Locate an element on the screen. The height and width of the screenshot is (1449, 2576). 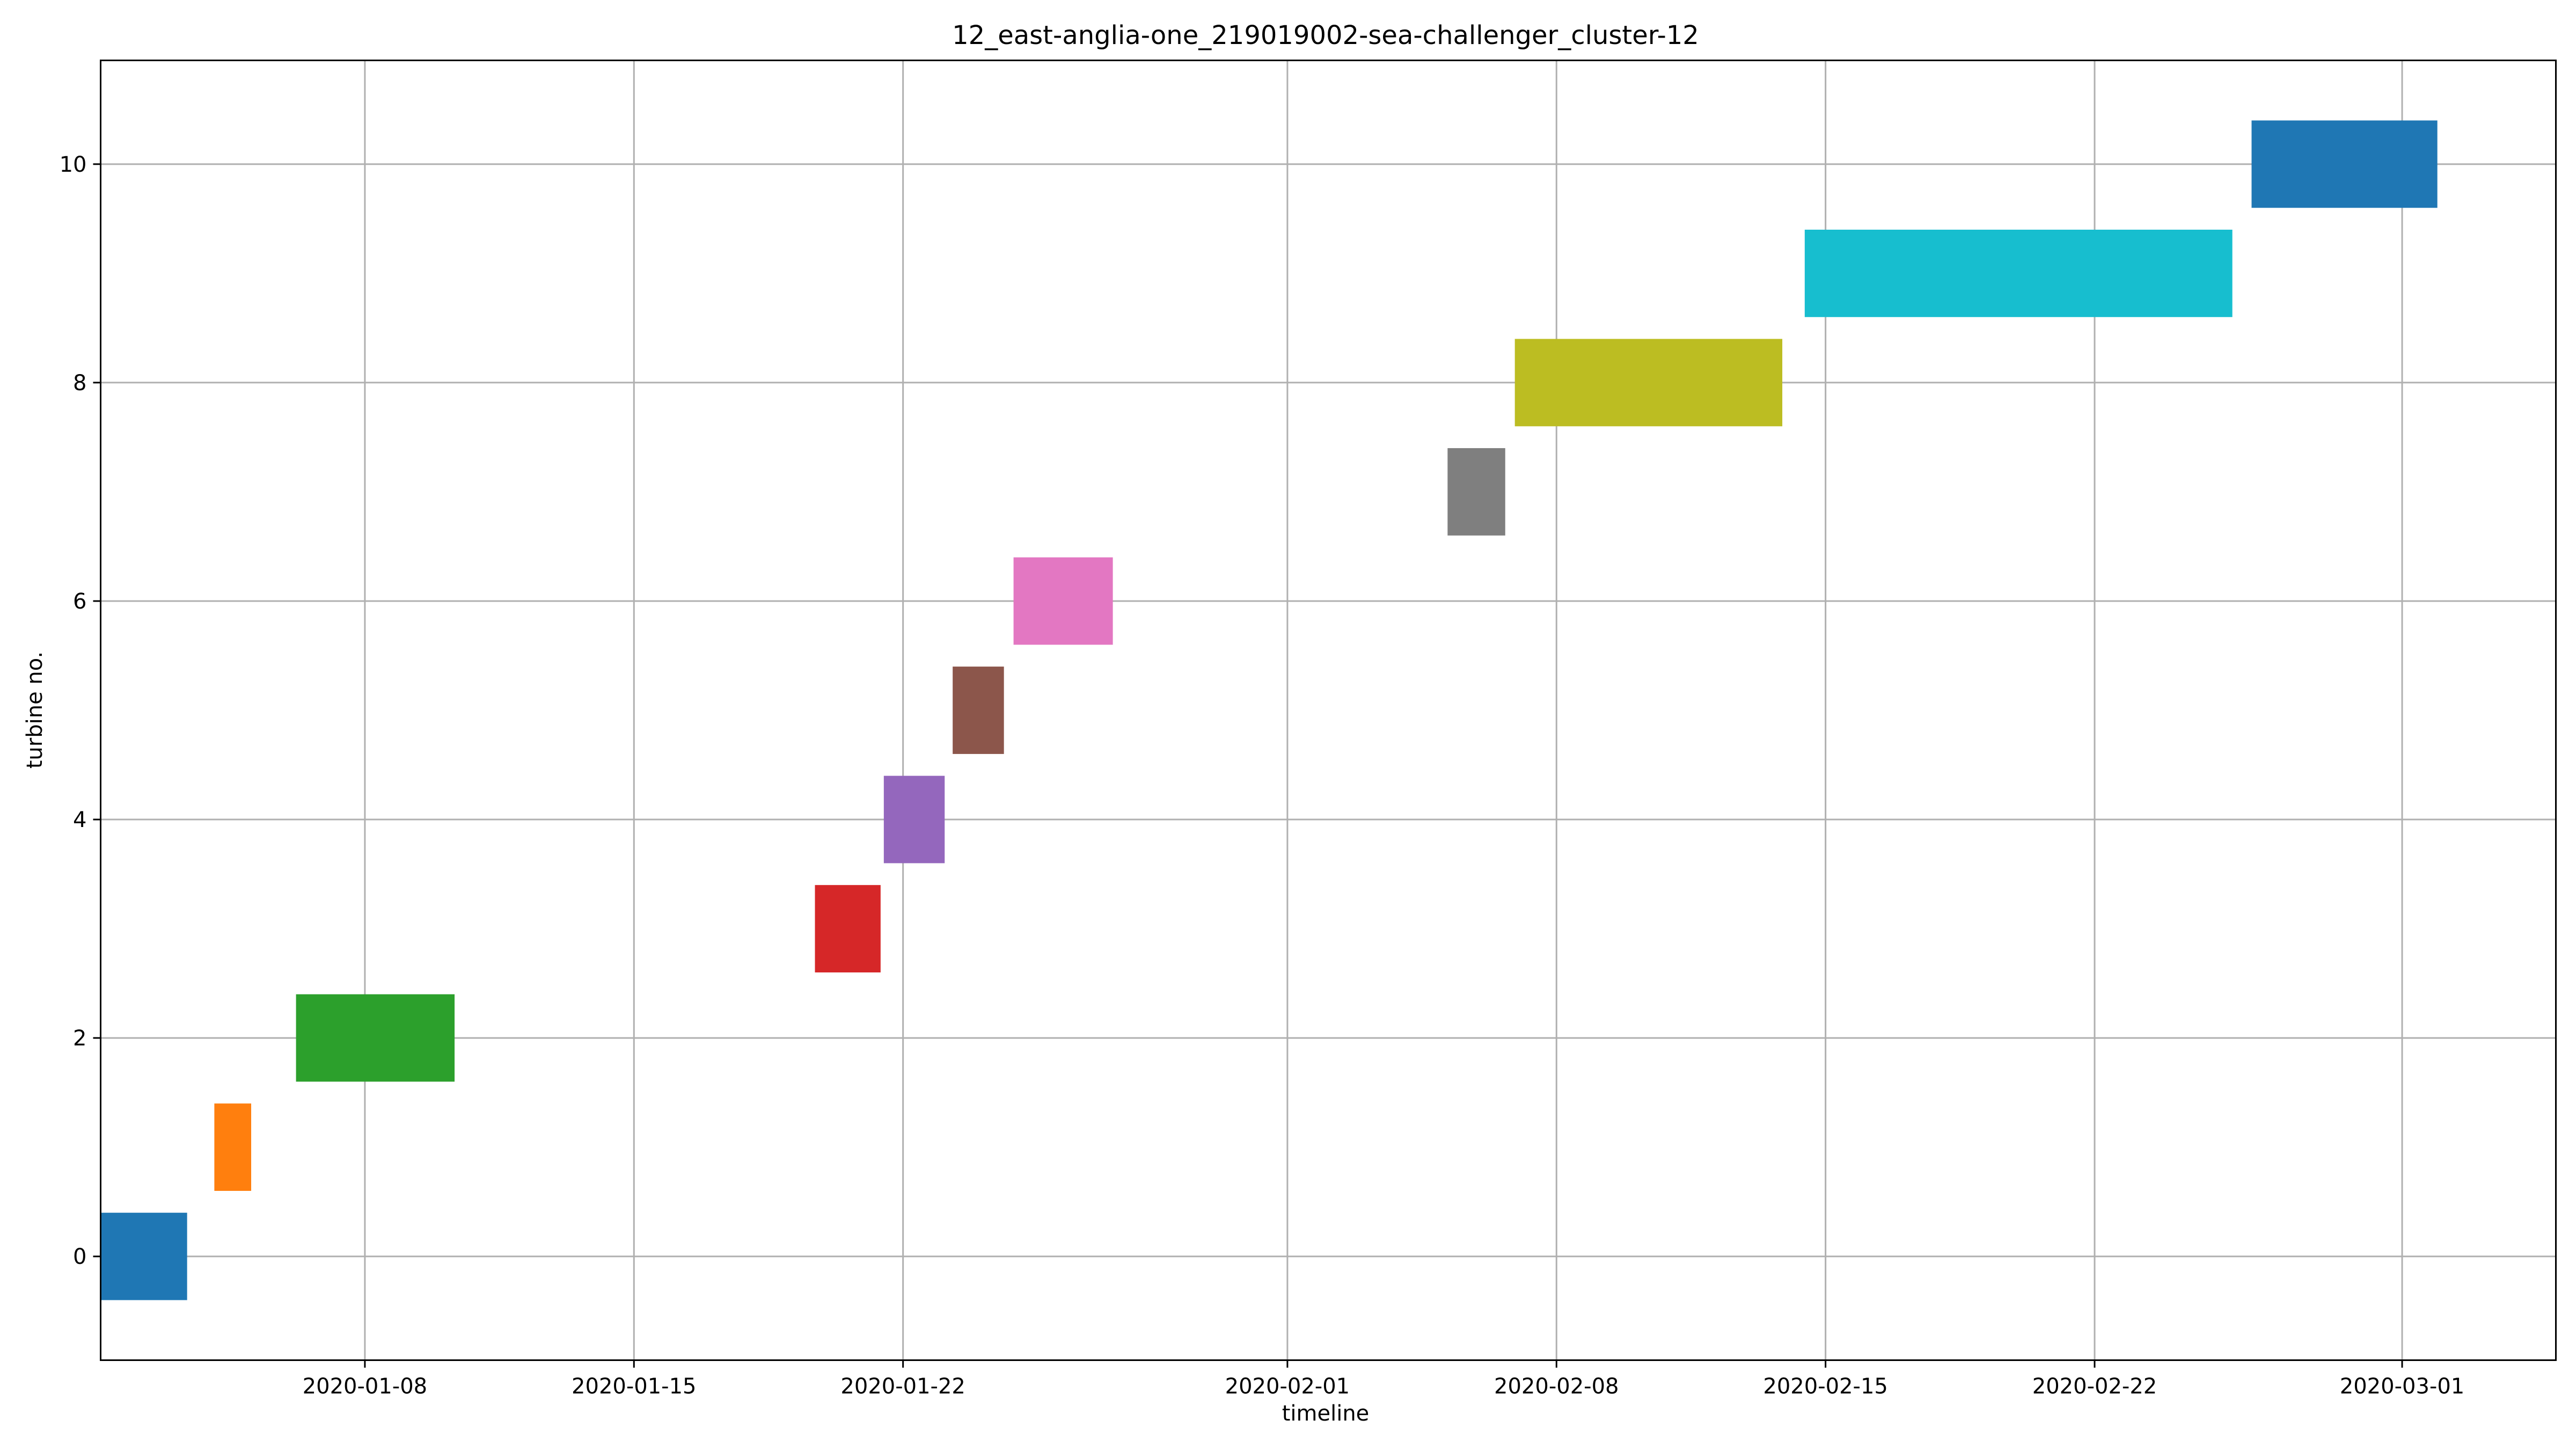
y-tick-label: 2 is located at coordinates (79, 1038).